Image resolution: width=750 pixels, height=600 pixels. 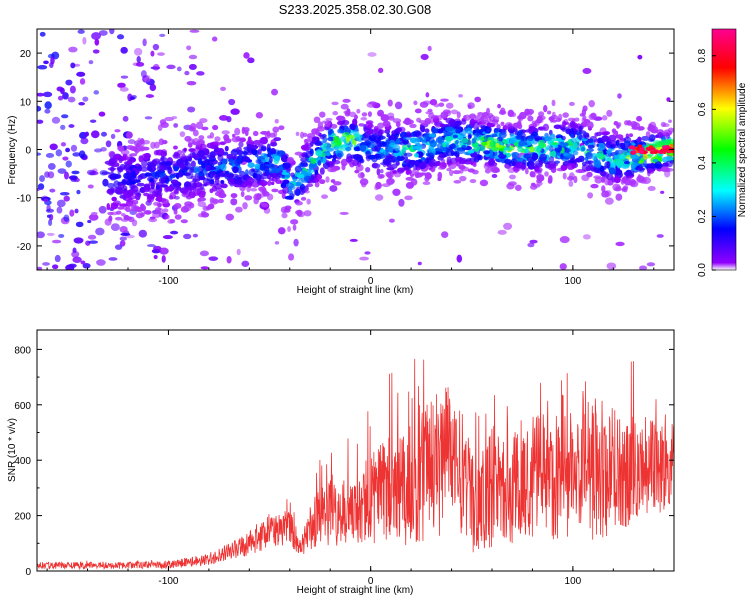 What do you see at coordinates (355, 590) in the screenshot?
I see `snr-xlabel: Height of straight line (km)` at bounding box center [355, 590].